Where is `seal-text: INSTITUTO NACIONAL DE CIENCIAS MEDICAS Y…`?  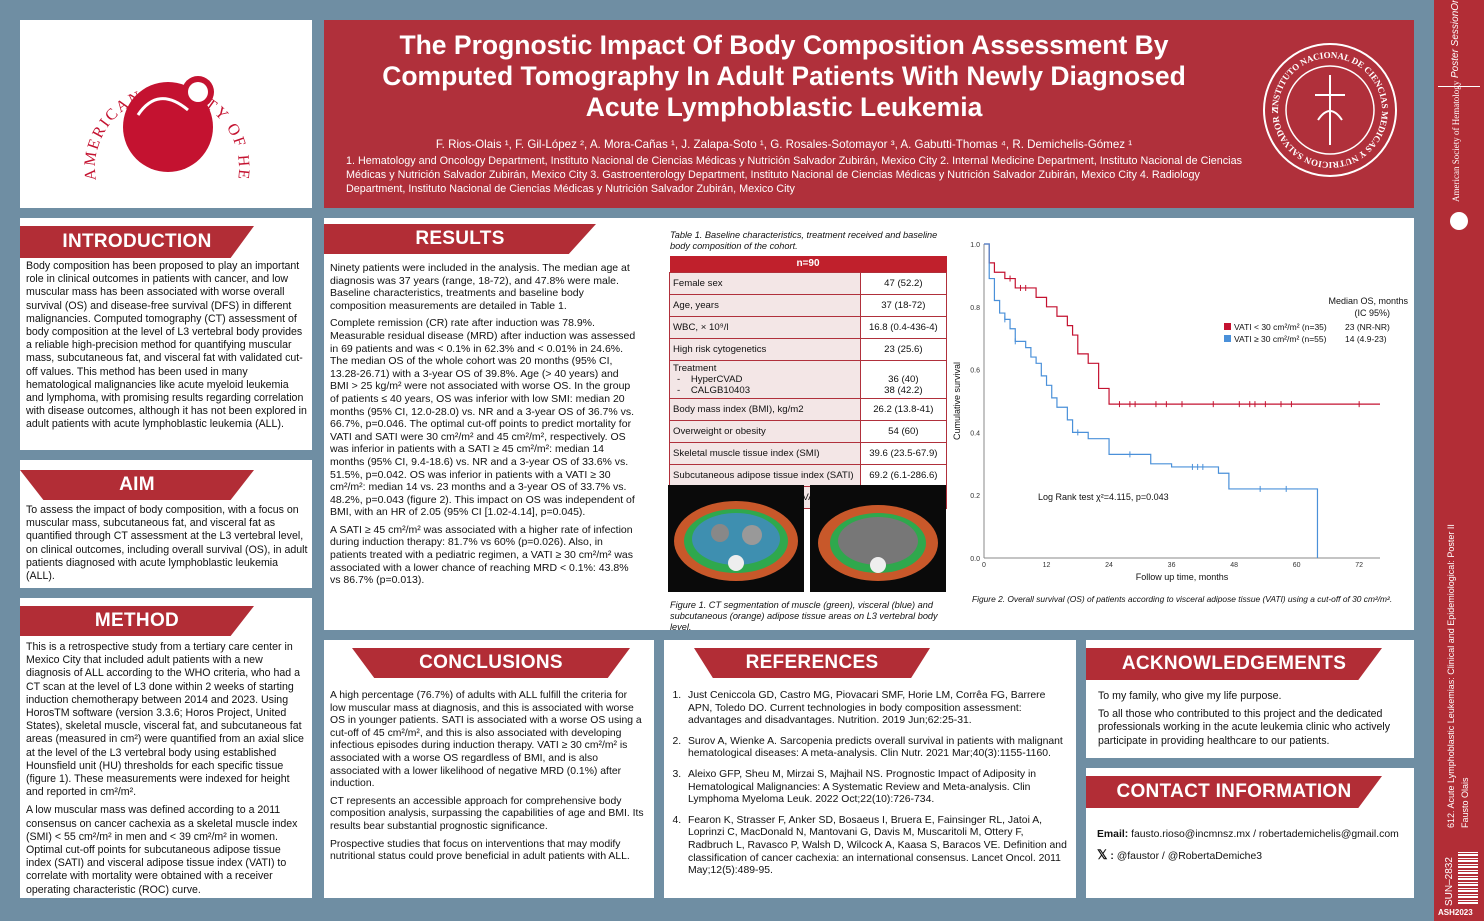
seal-text: INSTITUTO NACIONAL DE CIENCIAS MEDICAS Y… is located at coordinates (1325, 105).